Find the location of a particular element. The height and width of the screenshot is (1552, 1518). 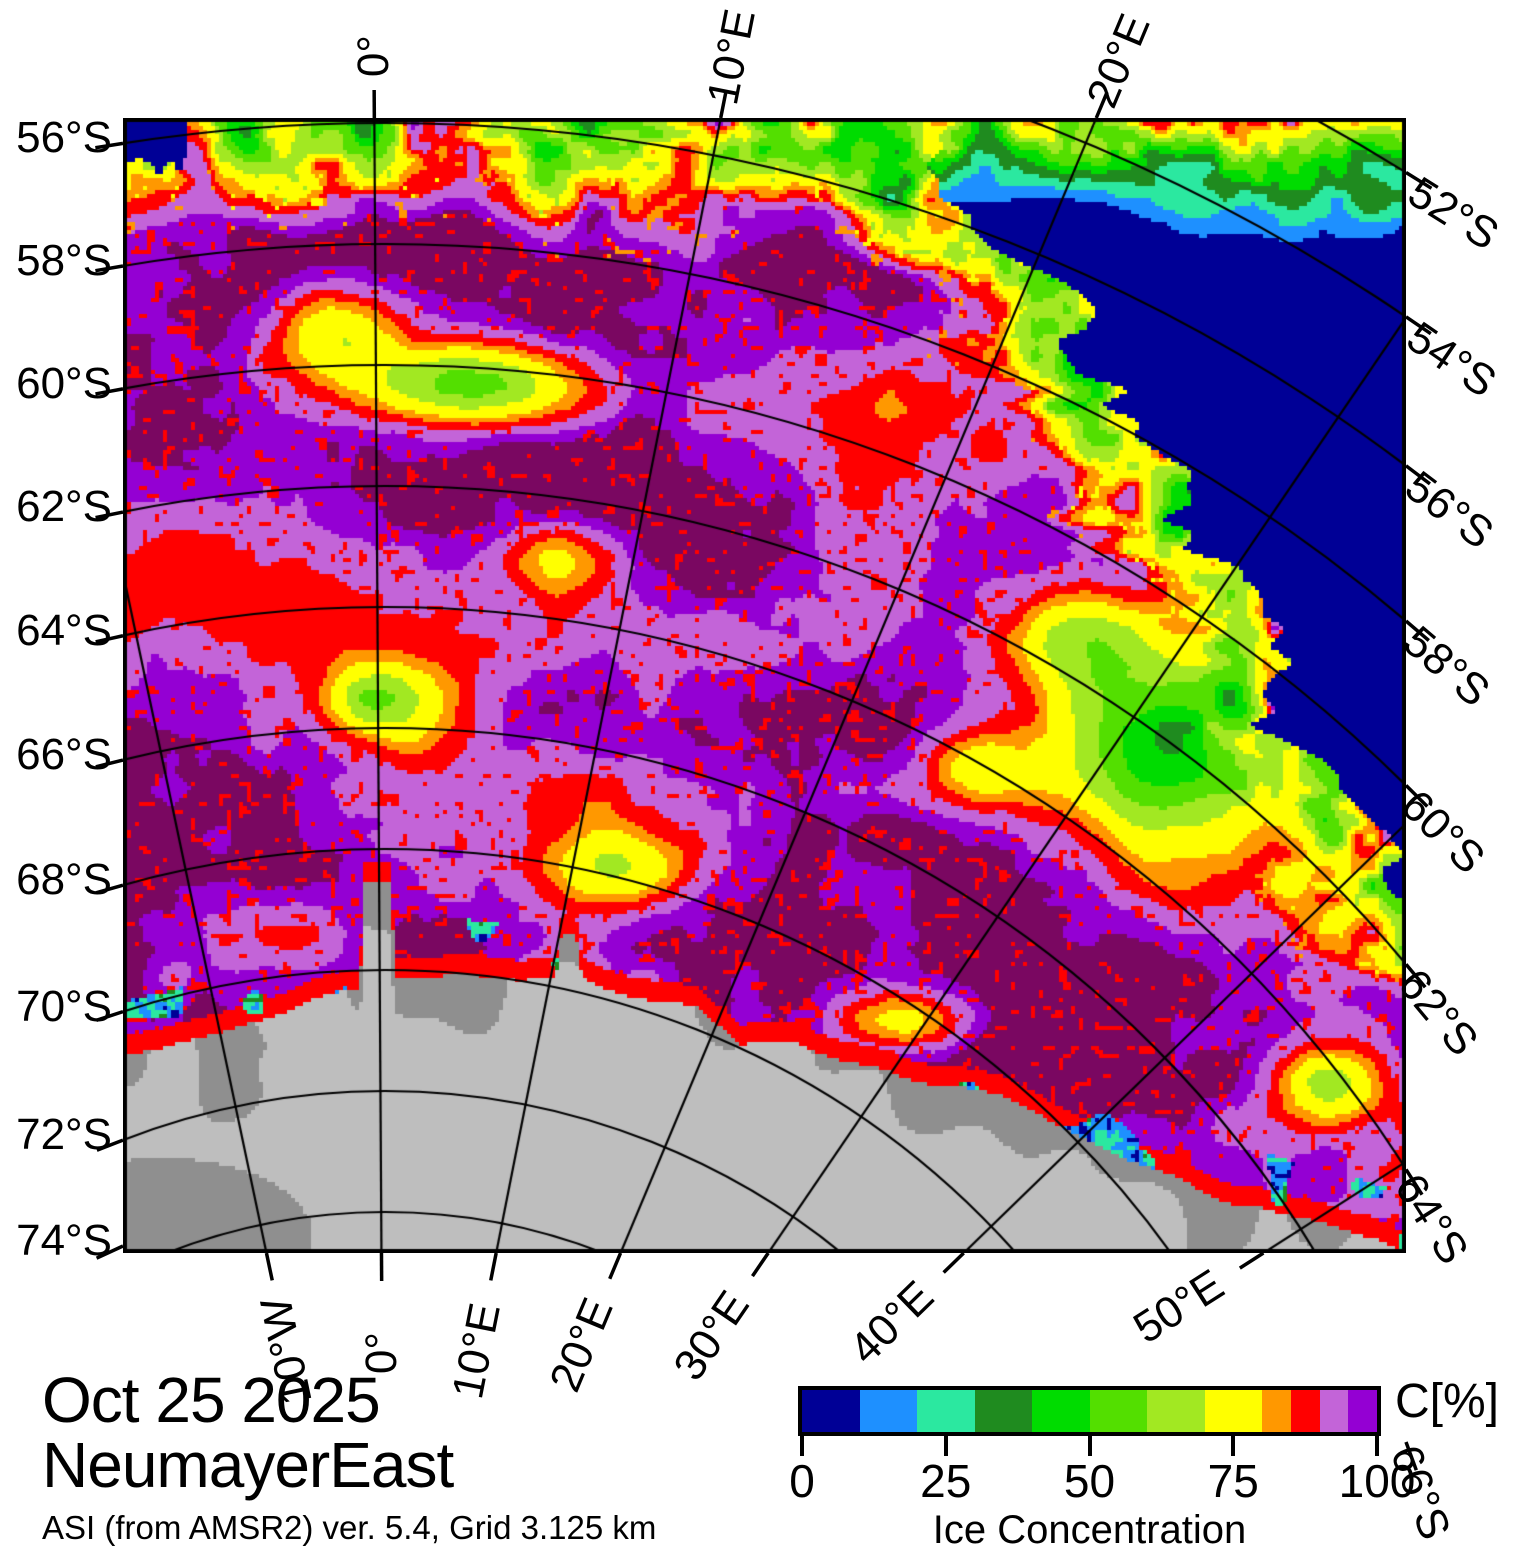

axis-label: 54°S is located at coordinates (1451, 360).